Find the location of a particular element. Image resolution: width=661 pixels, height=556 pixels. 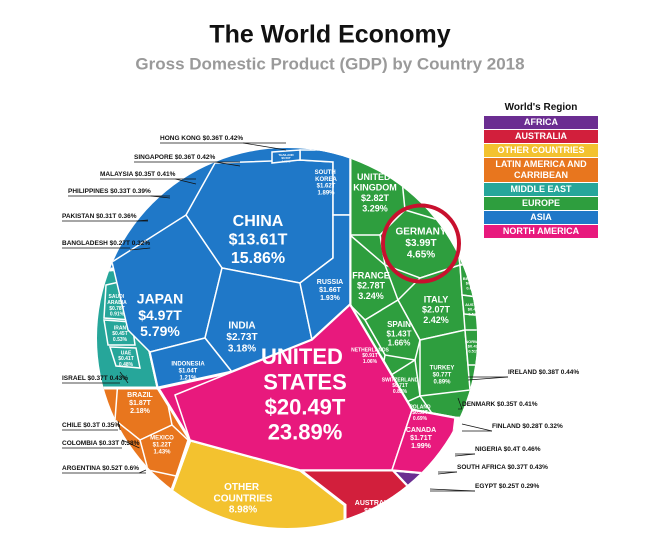

country-name: IRAN is located at coordinates (120, 328).